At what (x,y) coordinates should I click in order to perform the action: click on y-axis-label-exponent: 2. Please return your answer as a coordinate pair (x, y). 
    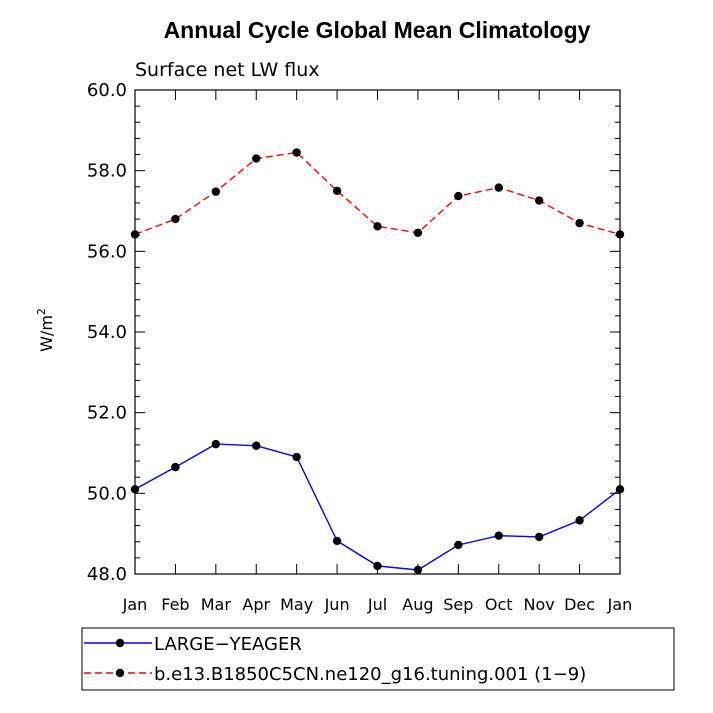
    Looking at the image, I should click on (41, 311).